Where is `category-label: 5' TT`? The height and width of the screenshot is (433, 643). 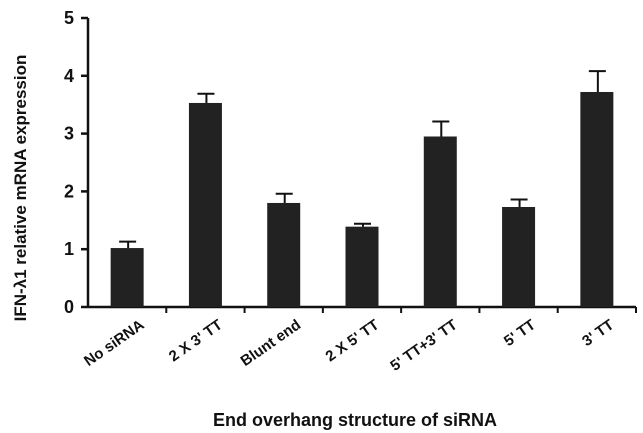
category-label: 5' TT is located at coordinates (520, 333).